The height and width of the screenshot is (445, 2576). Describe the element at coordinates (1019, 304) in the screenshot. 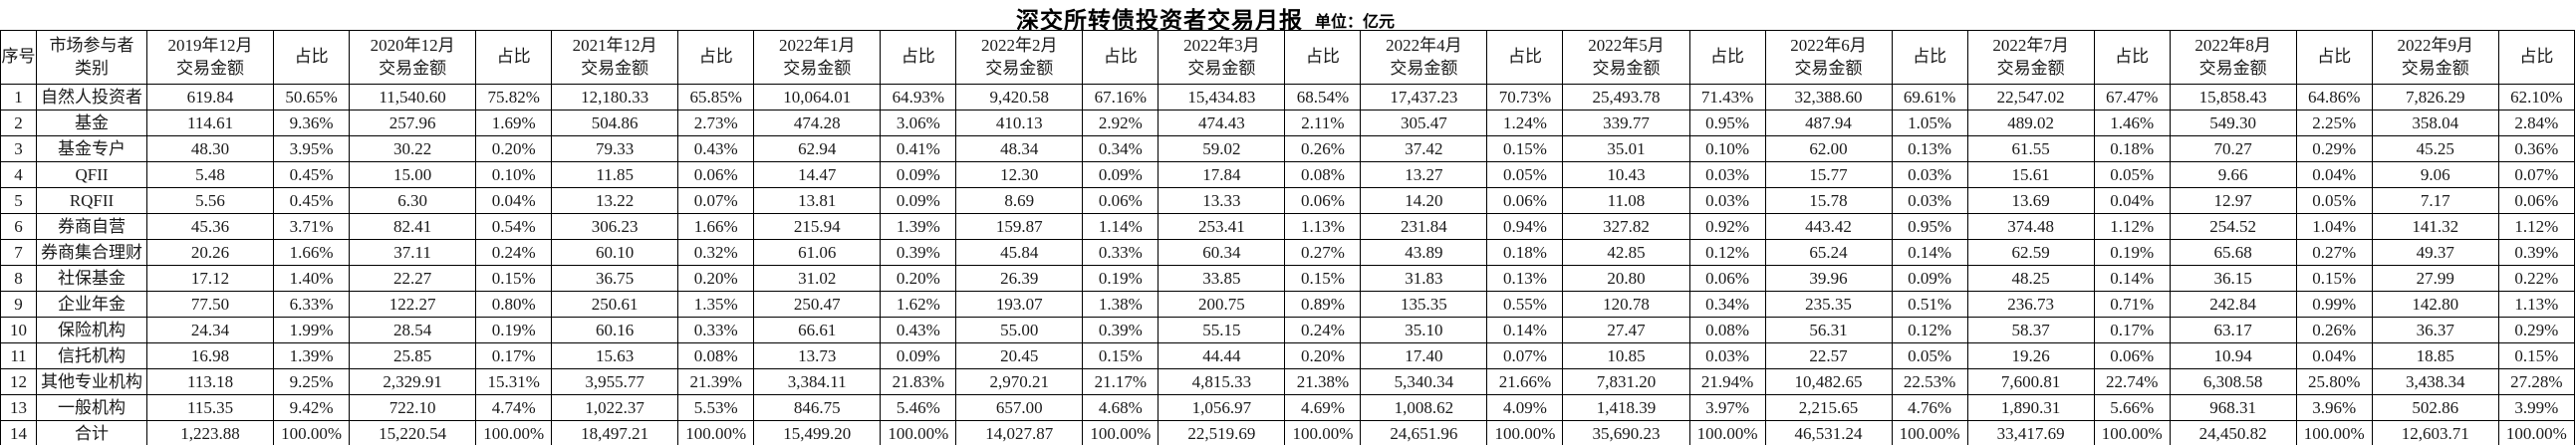

I see `amount-cell: 193.07` at that location.